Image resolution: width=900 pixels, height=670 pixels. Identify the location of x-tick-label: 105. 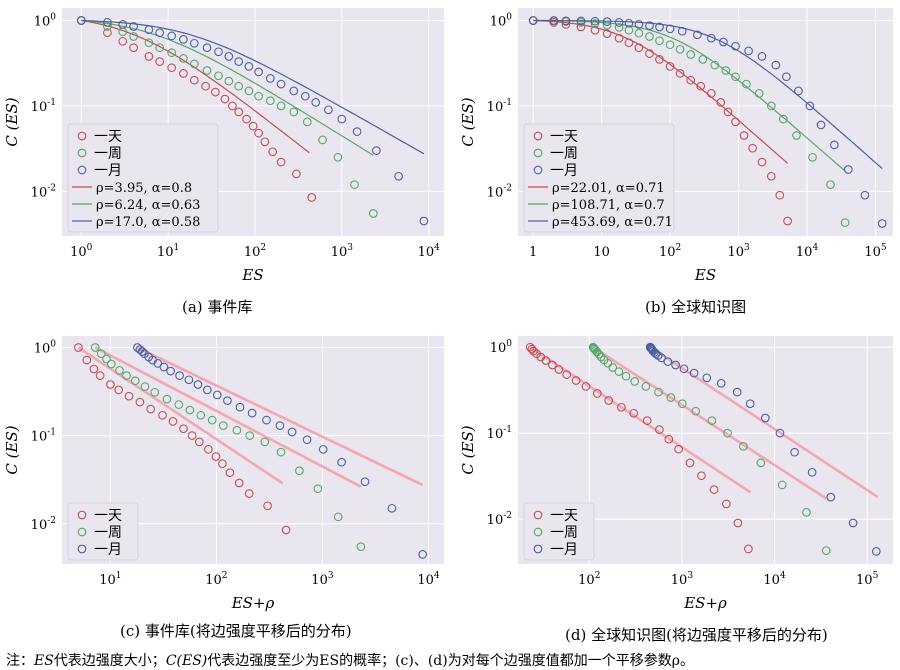
(875, 251).